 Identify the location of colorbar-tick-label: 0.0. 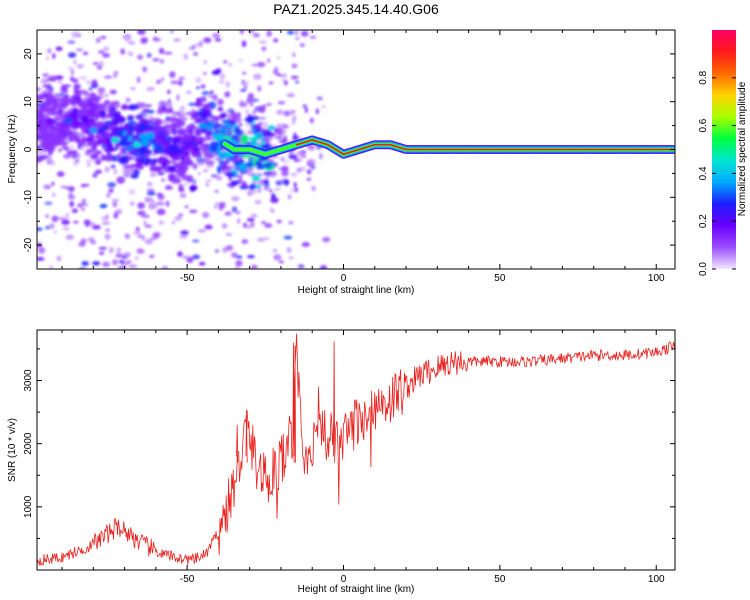
(703, 269).